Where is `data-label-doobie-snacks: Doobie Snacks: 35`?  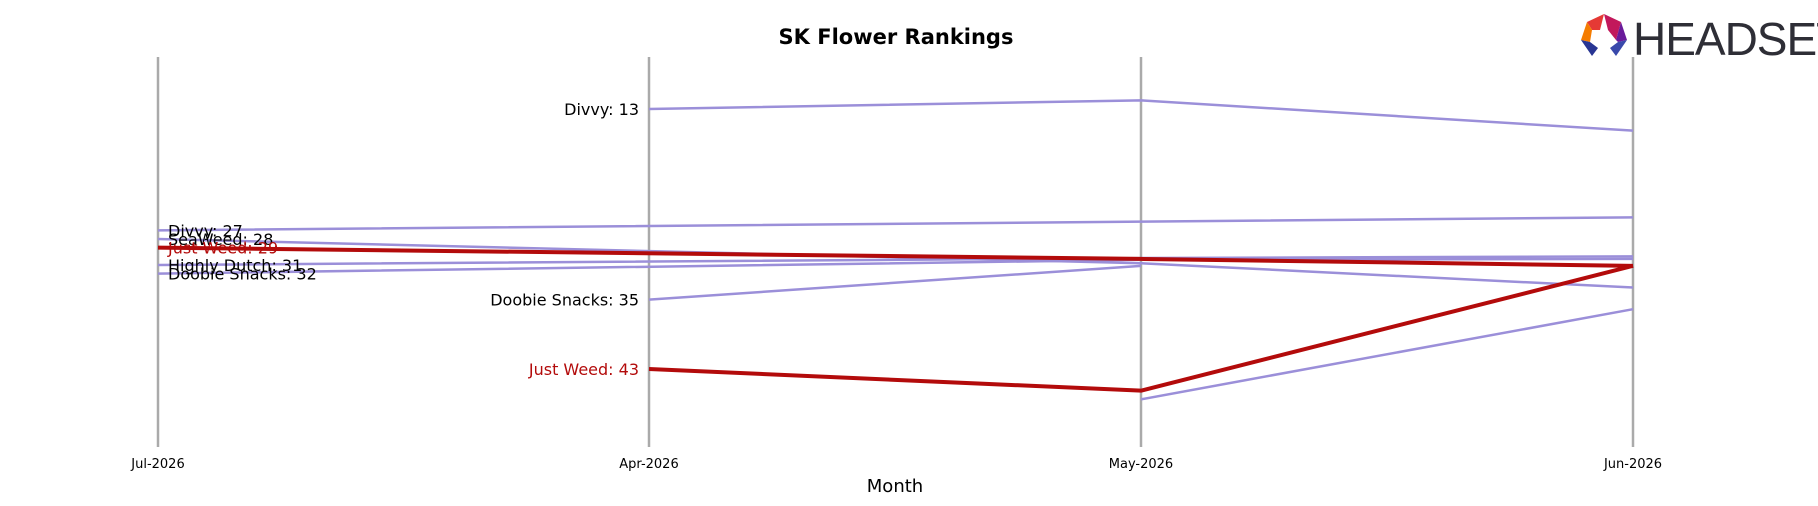
data-label-doobie-snacks: Doobie Snacks: 35 is located at coordinates (564, 300).